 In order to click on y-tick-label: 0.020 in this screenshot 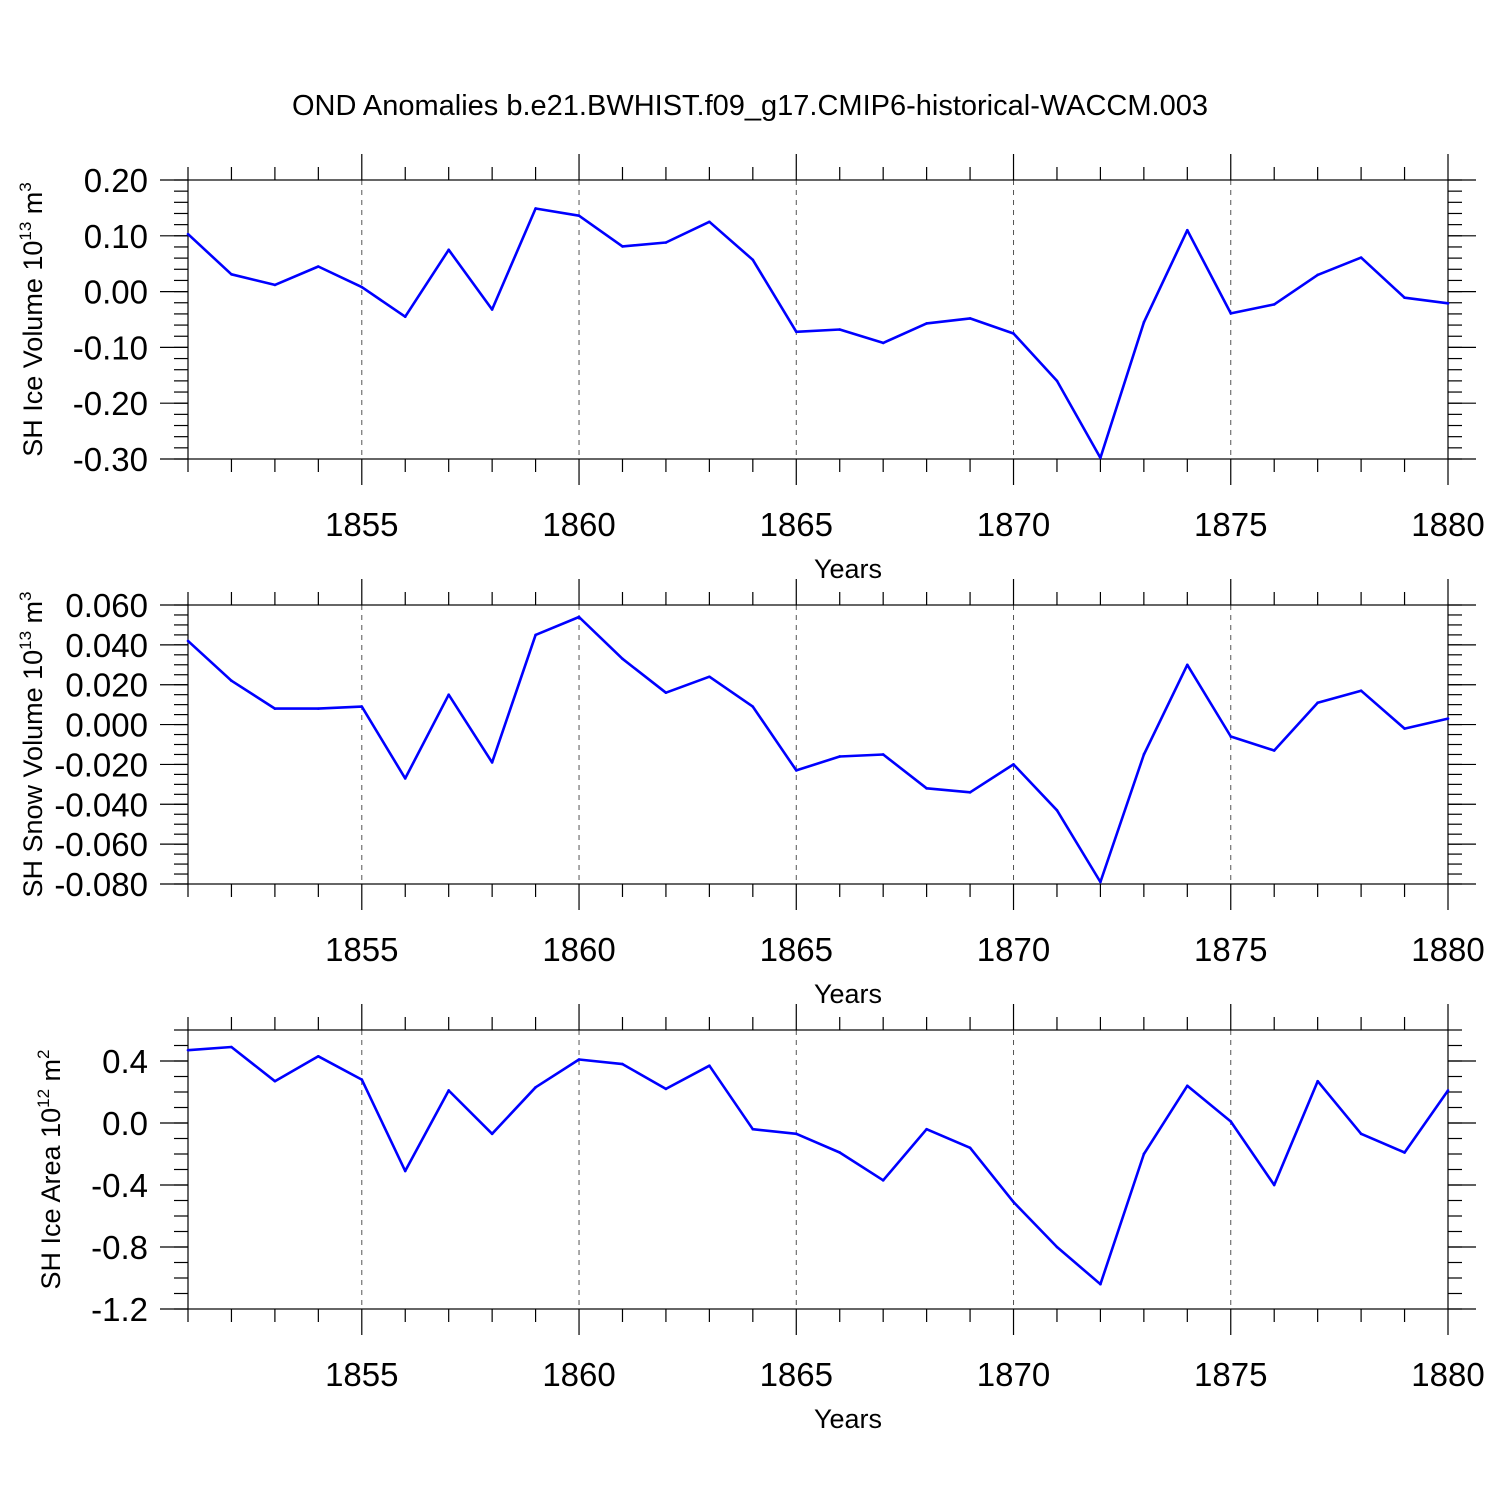, I will do `click(106, 685)`.